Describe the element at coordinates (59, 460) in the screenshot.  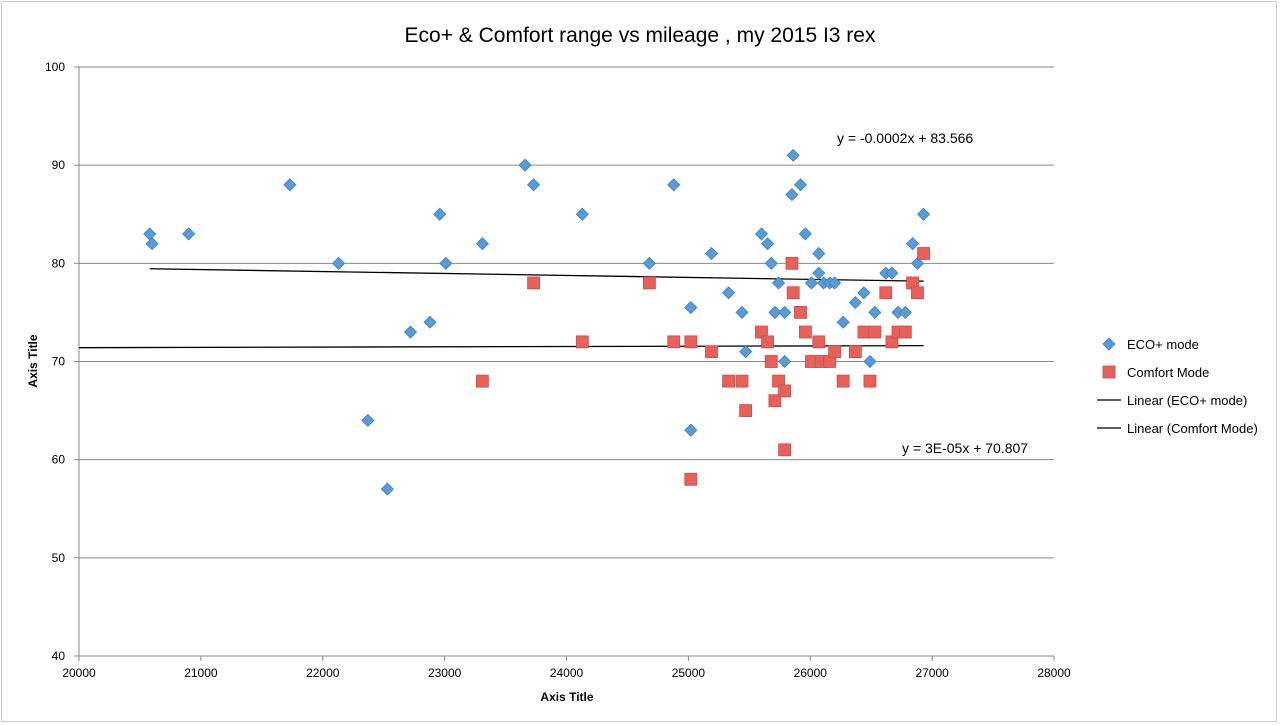
I see `y-tick-label: 60` at that location.